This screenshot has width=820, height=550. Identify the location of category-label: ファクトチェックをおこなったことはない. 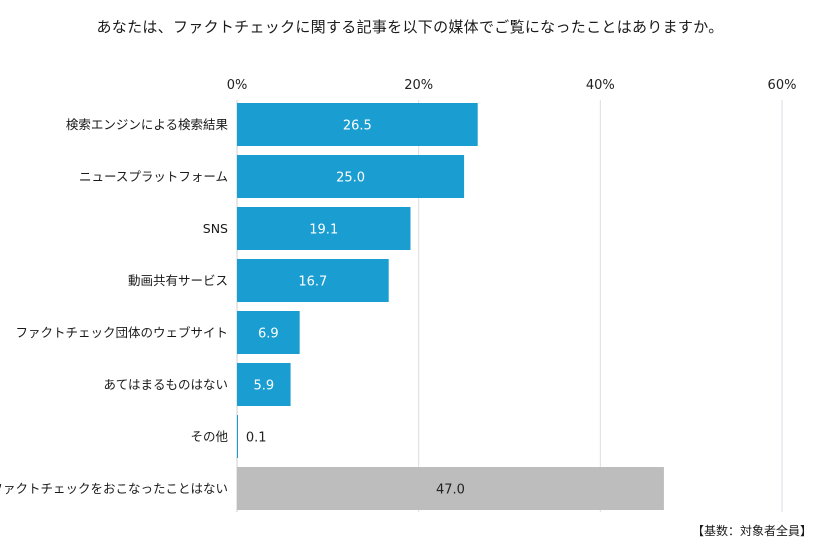
(114, 488).